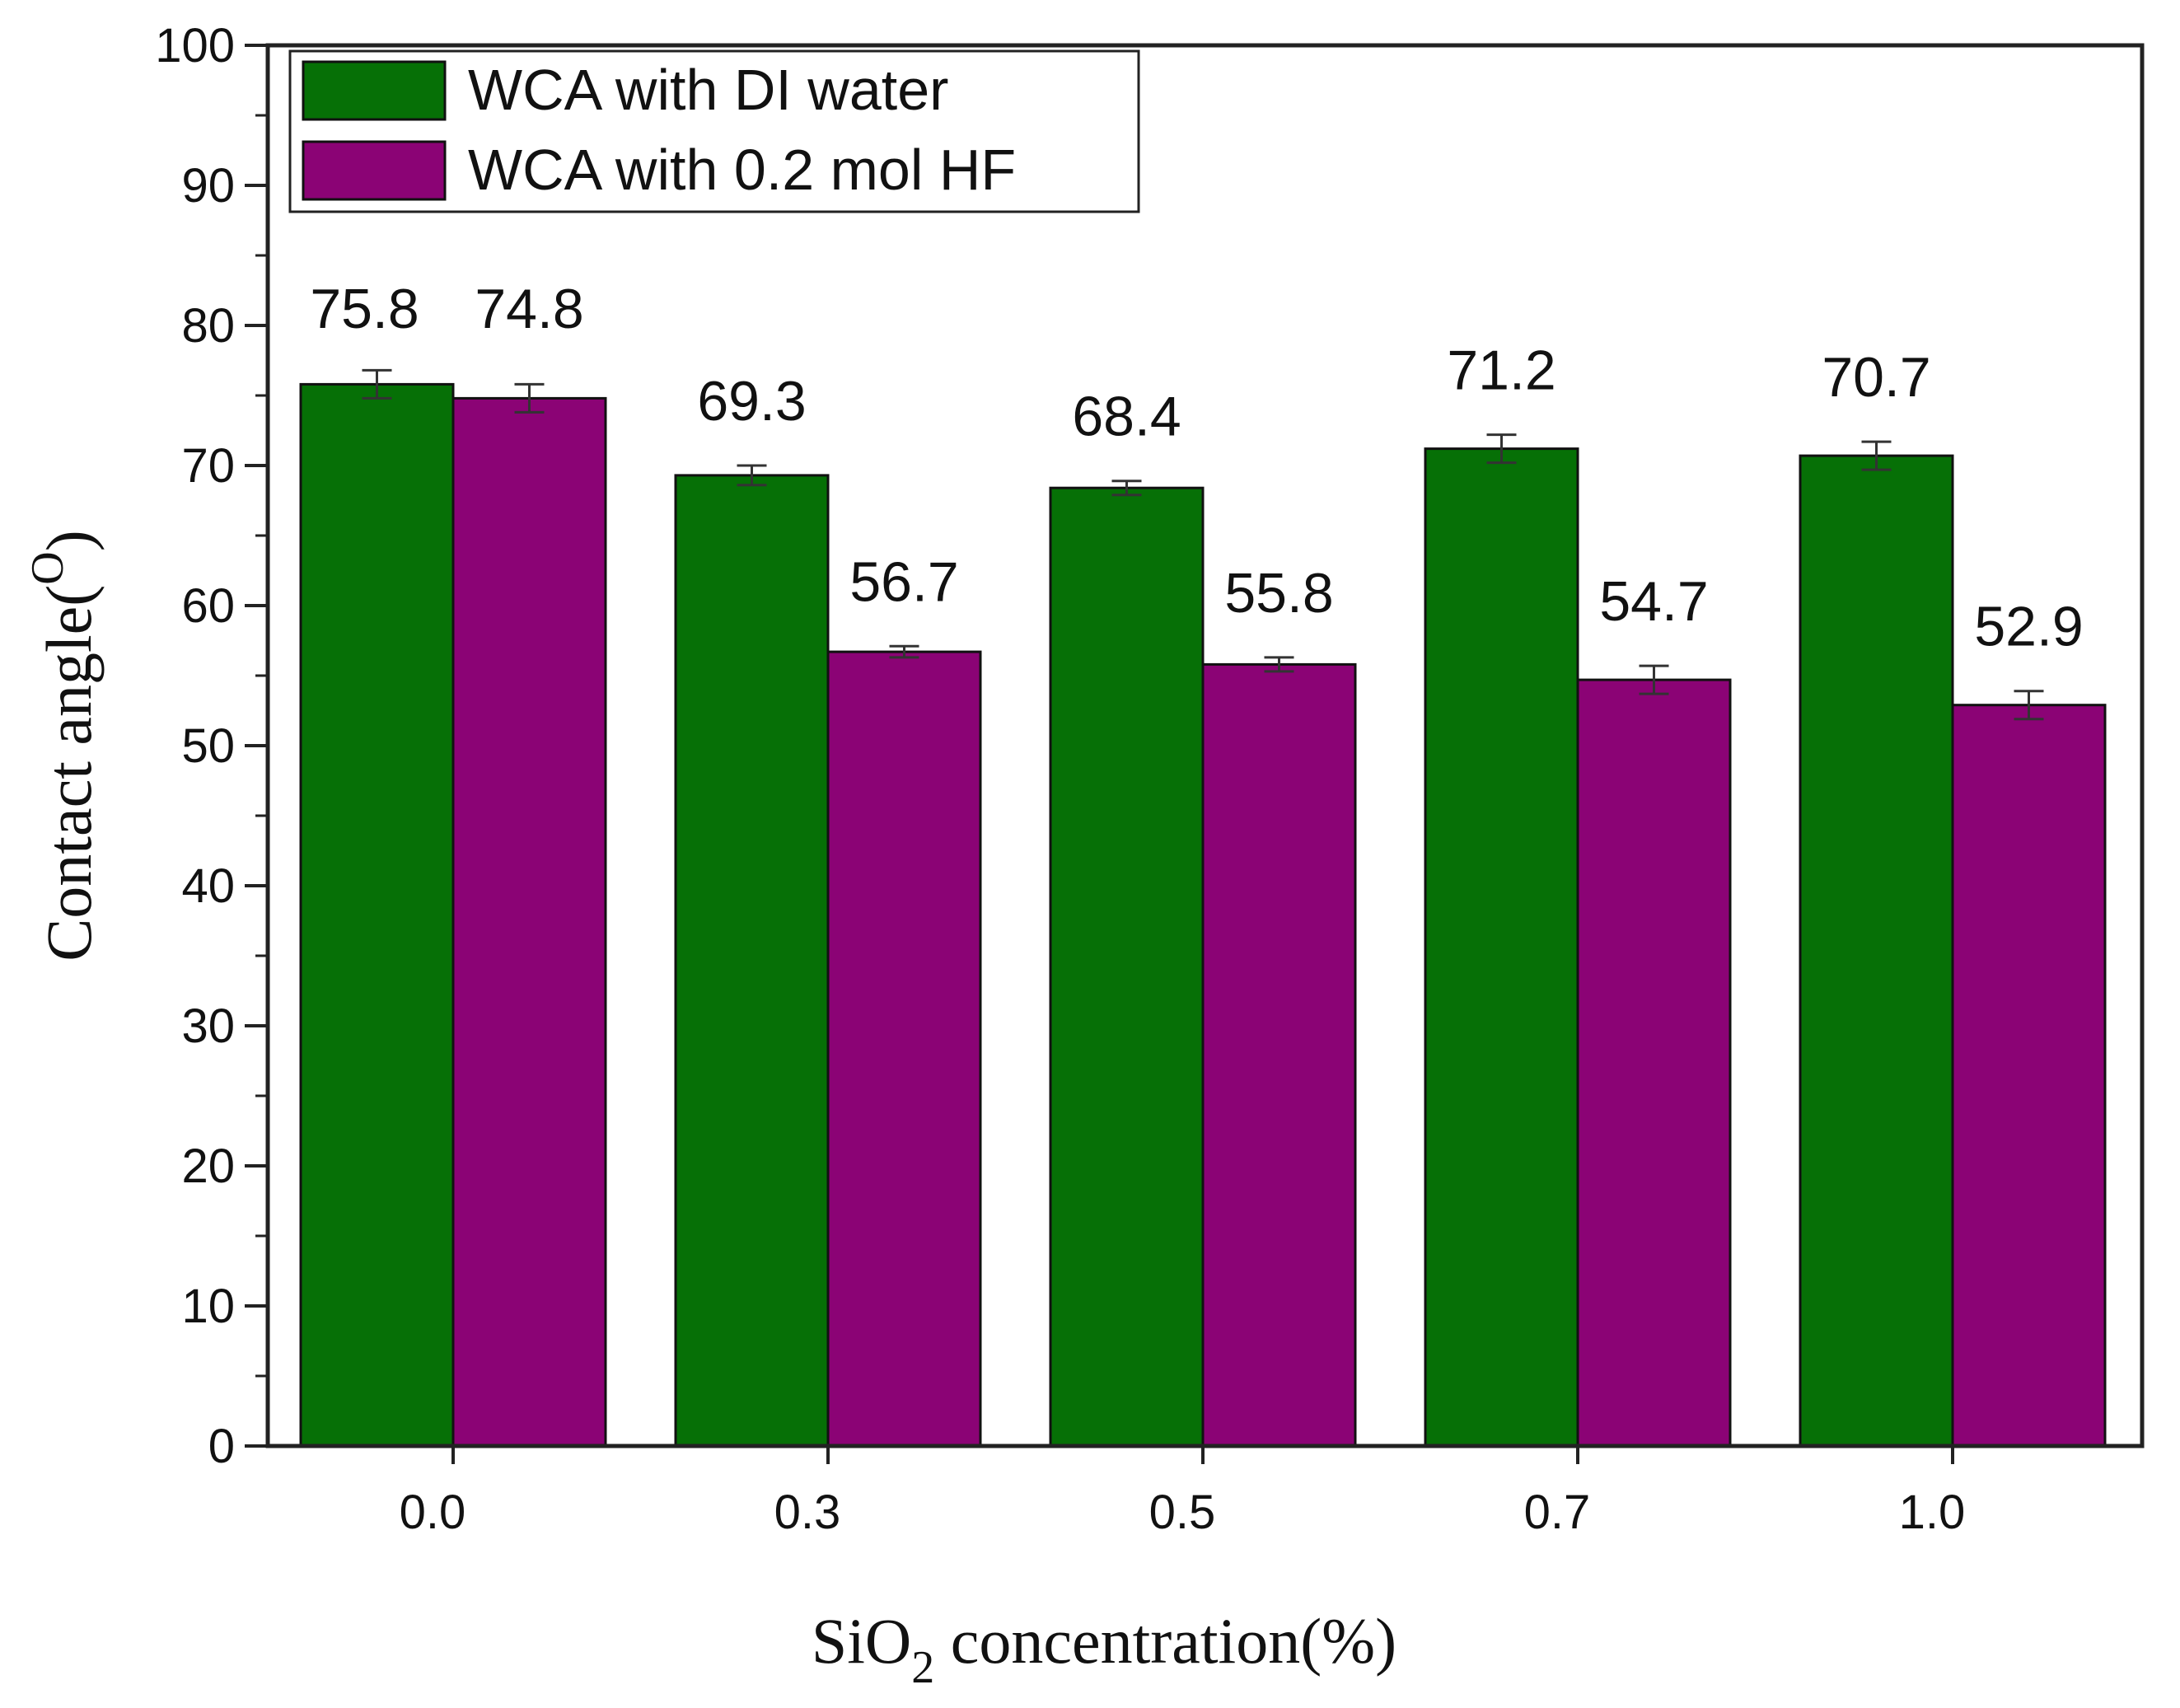 The width and height of the screenshot is (2180, 1708). I want to click on bar-series0-0.3, so click(752, 961).